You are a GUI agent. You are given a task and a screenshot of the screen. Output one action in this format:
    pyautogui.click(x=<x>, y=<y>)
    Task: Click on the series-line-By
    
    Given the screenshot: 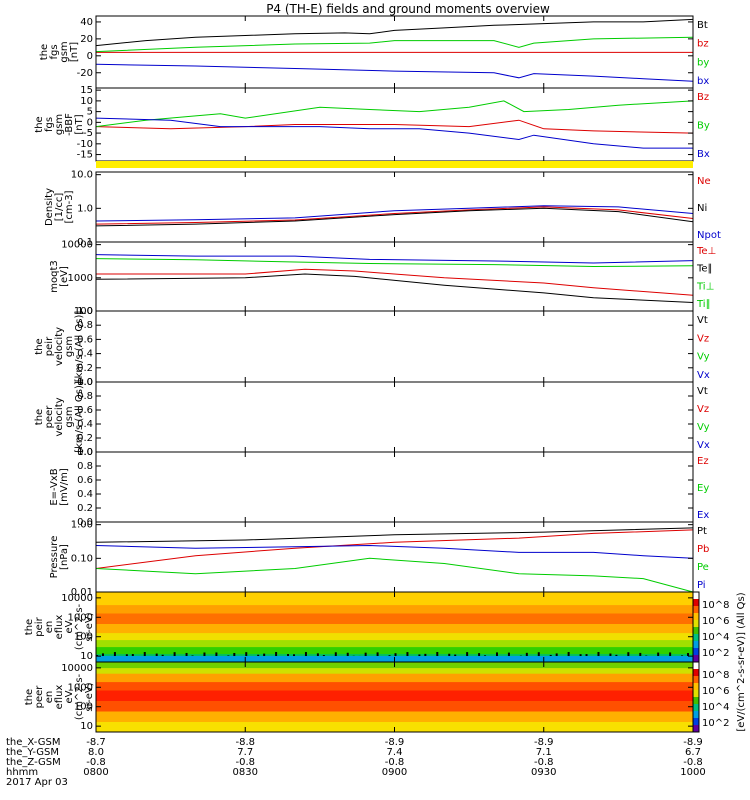 What is the action you would take?
    pyautogui.click(x=394, y=114)
    